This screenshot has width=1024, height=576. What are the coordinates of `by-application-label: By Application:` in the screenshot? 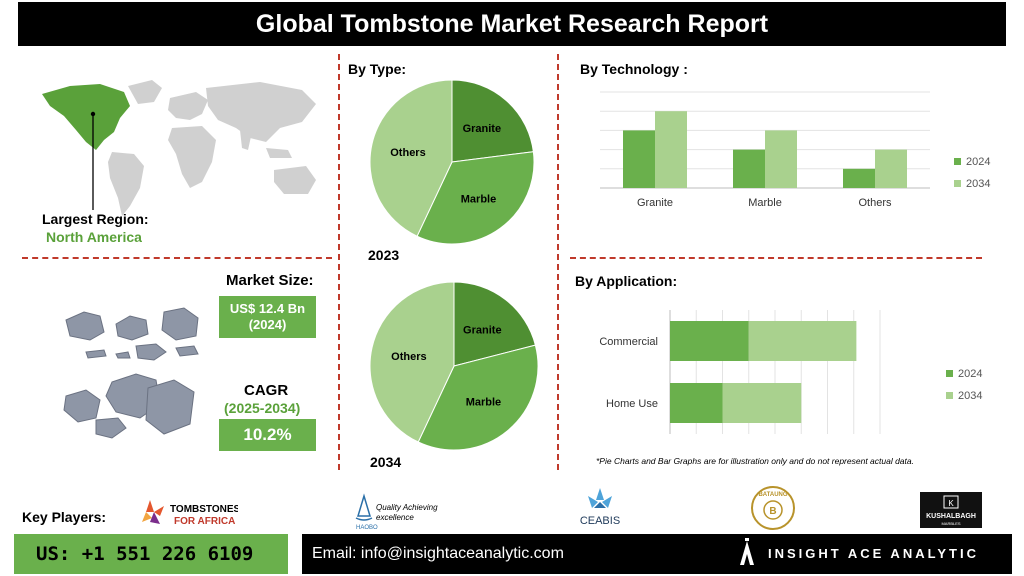 It's located at (626, 281).